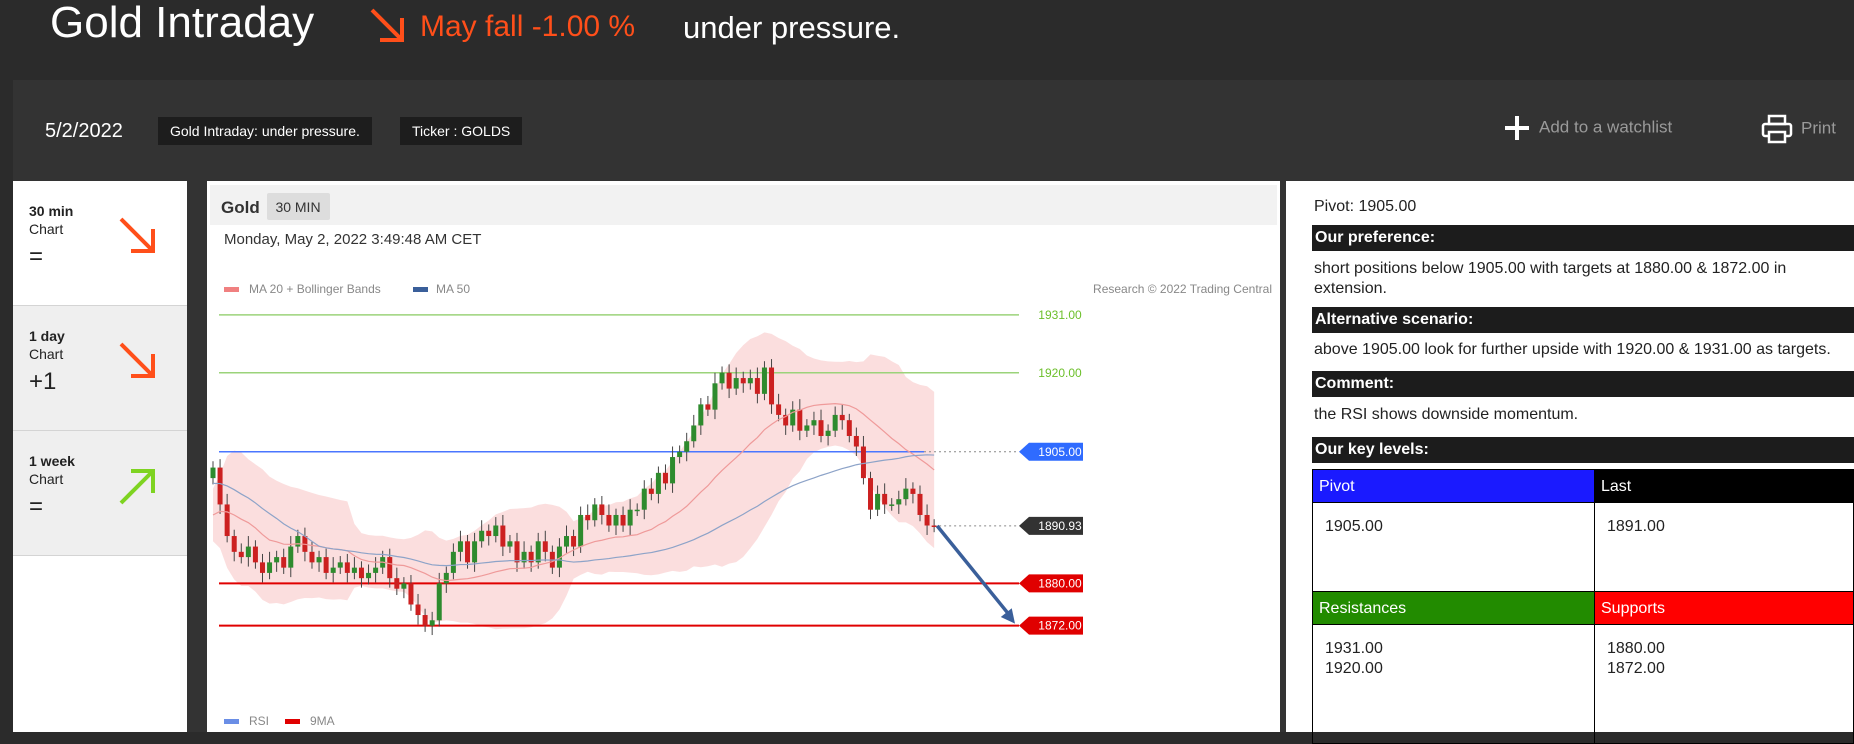  What do you see at coordinates (322, 721) in the screenshot?
I see `legend-9ma: 9MA` at bounding box center [322, 721].